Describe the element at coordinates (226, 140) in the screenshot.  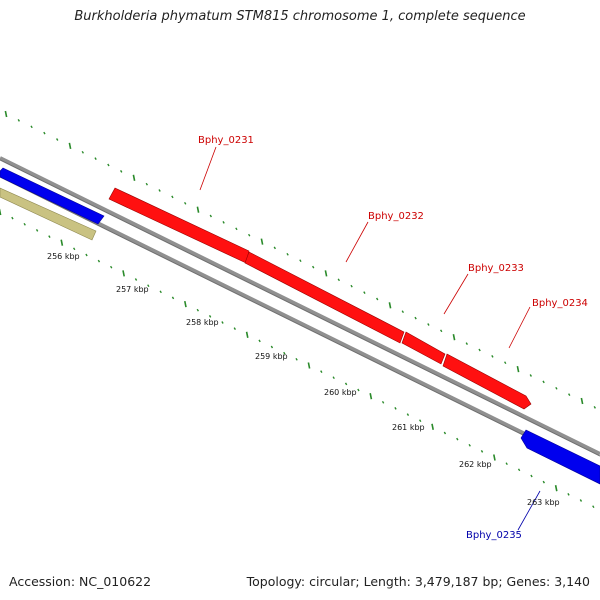
I see `gene-label-bphy-0231: Bphy_0231` at that location.